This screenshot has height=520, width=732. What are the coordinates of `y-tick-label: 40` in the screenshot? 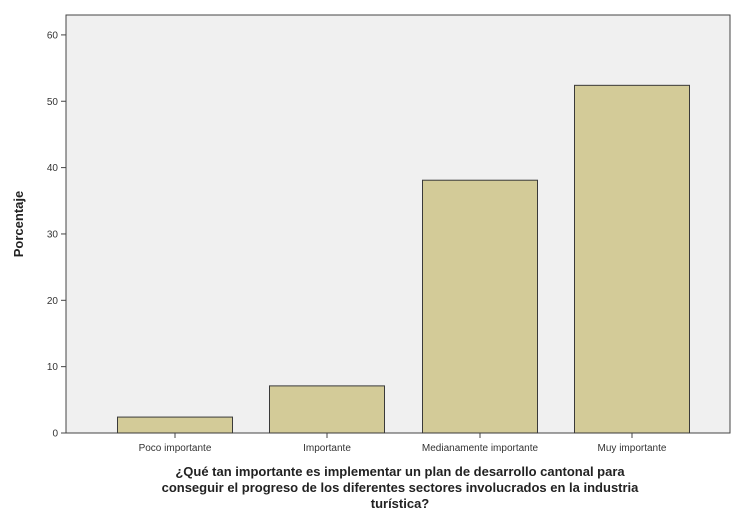 It's located at (53, 168).